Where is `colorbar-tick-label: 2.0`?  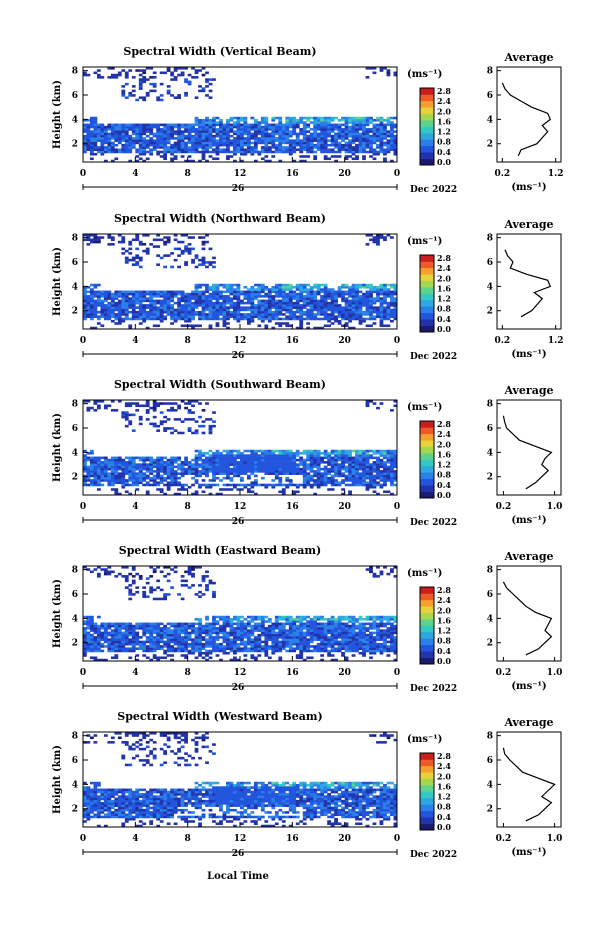 colorbar-tick-label: 2.0 is located at coordinates (444, 278).